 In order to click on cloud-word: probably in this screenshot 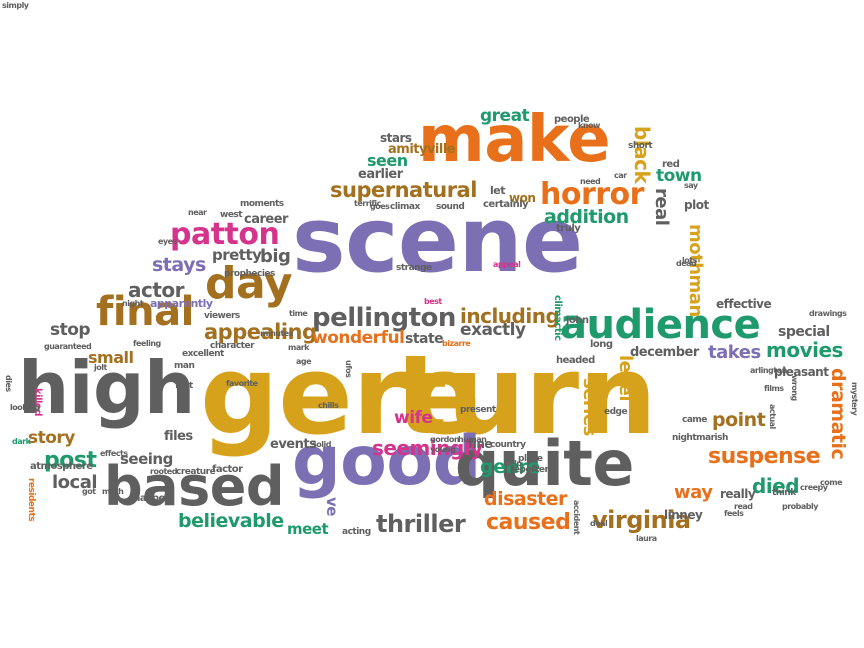, I will do `click(800, 506)`.